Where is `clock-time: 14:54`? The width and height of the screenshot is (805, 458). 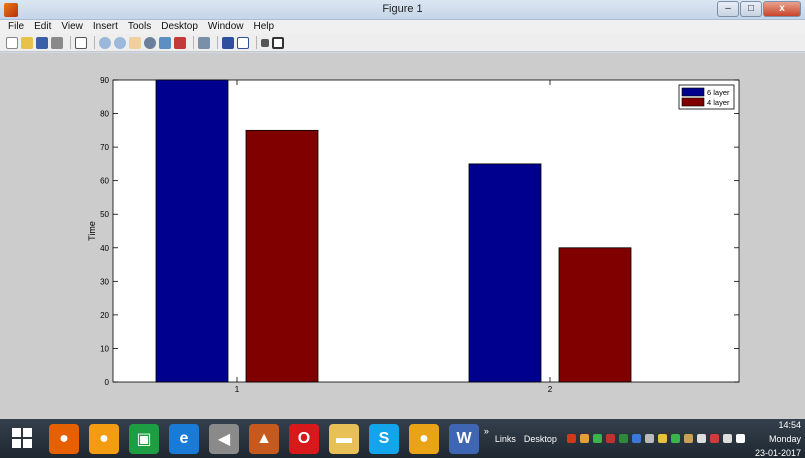 clock-time: 14:54 is located at coordinates (789, 424).